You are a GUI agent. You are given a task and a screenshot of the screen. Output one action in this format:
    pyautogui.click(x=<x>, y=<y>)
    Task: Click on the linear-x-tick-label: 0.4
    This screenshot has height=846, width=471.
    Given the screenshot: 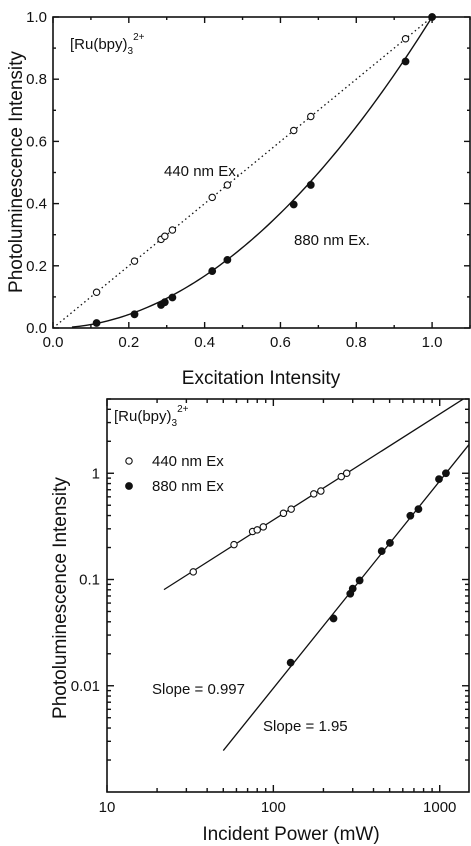 What is the action you would take?
    pyautogui.click(x=204, y=342)
    